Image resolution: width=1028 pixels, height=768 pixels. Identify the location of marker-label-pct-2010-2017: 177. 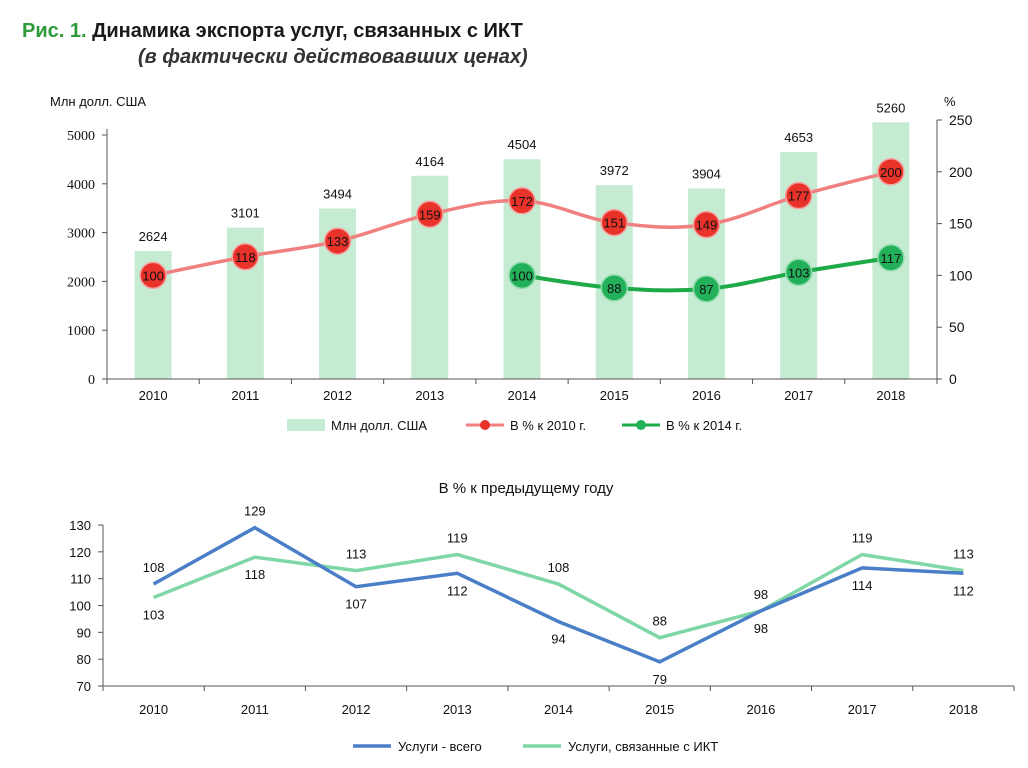
(799, 196).